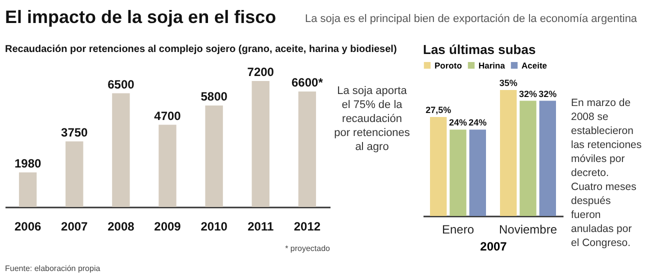 This screenshot has height=275, width=645. Describe the element at coordinates (471, 19) in the screenshot. I see `text: La soja es el principal bien de exportación de la economía argentina` at that location.